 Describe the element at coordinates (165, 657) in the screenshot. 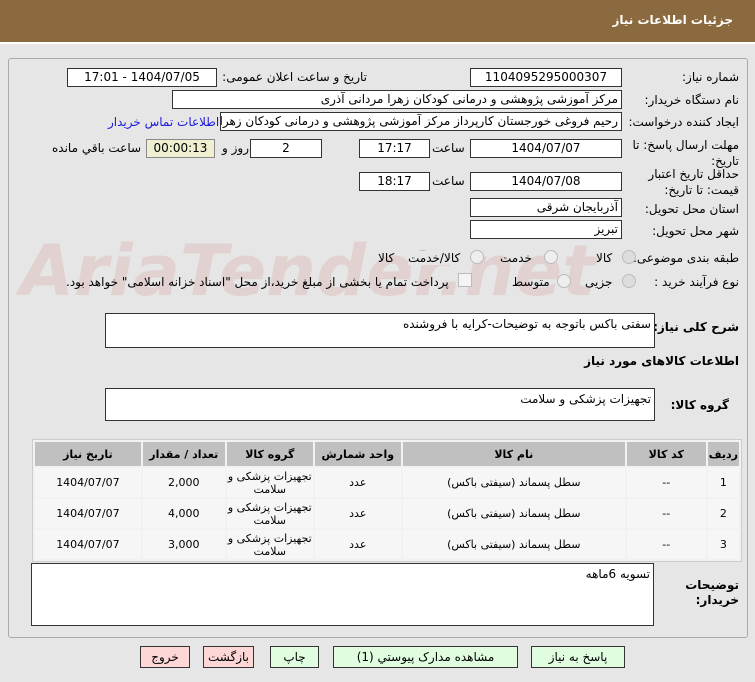

I see `exit-button: خروج` at that location.